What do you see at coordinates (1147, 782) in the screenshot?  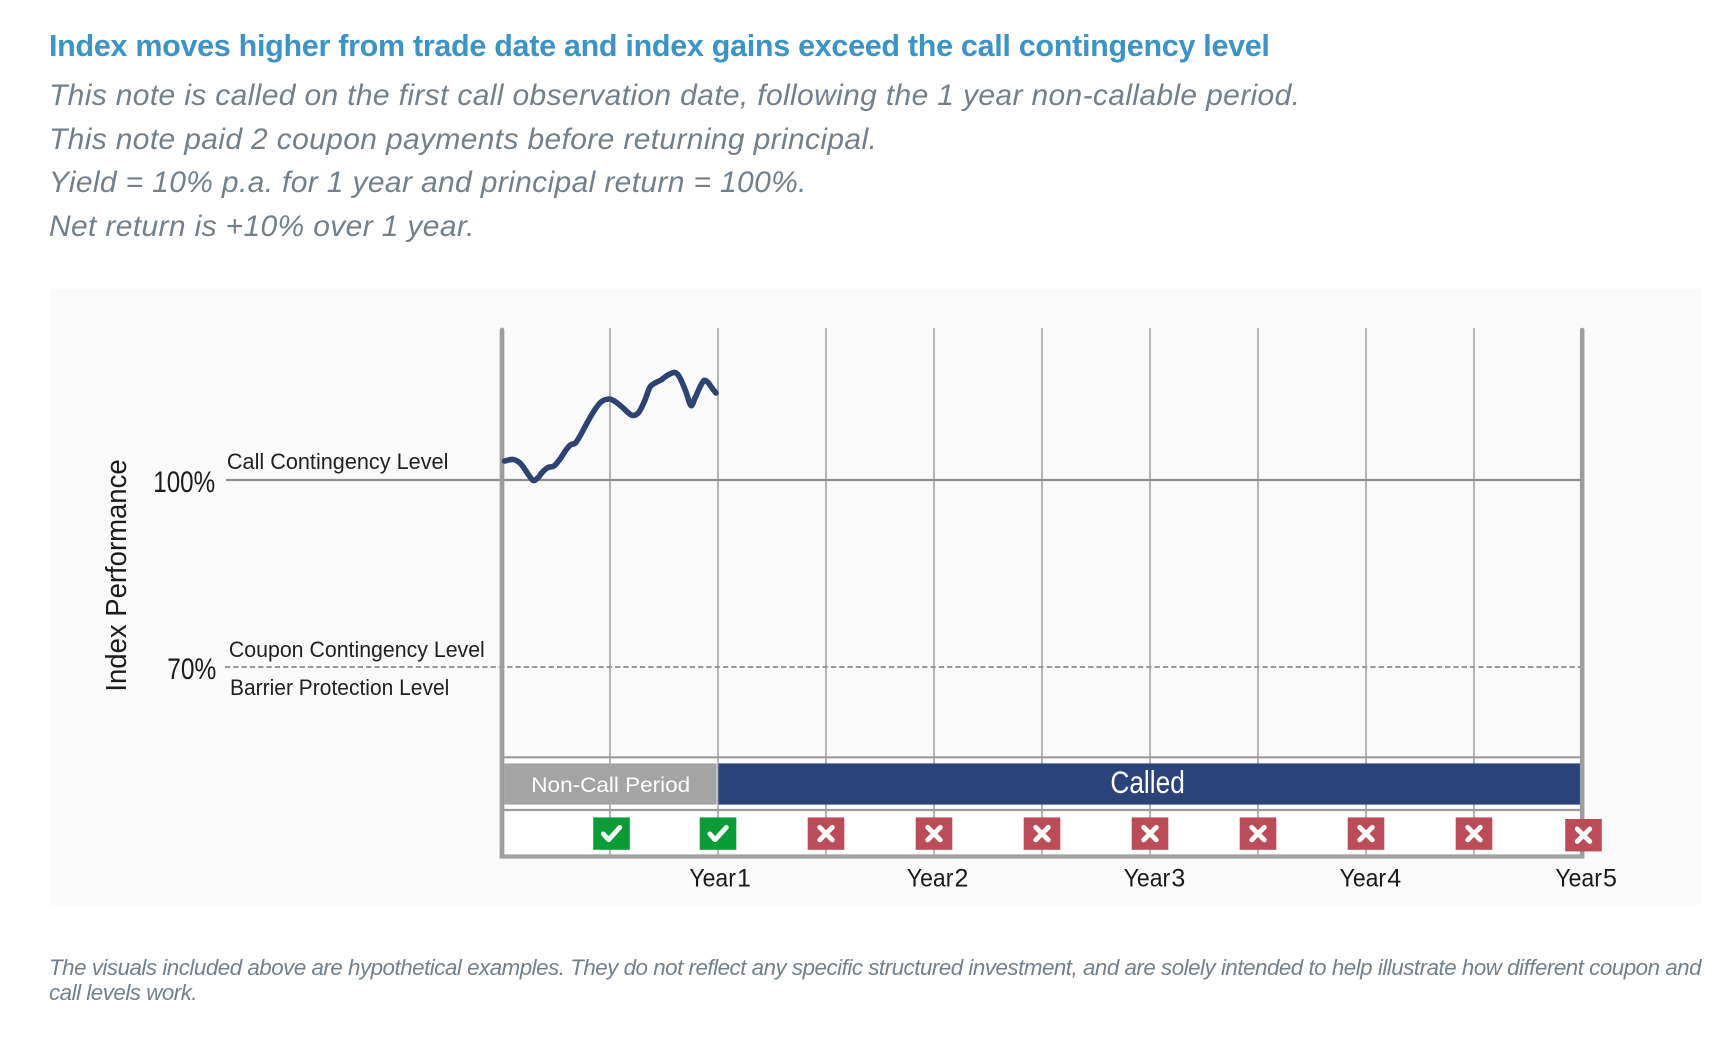 I see `svg-text: Called` at bounding box center [1147, 782].